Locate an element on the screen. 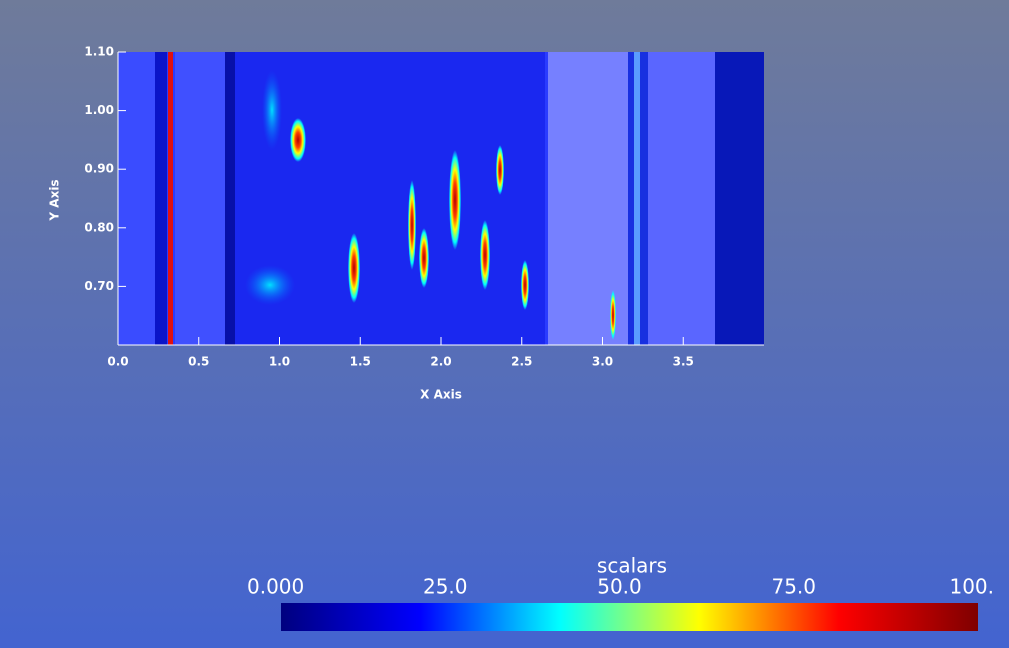 The height and width of the screenshot is (648, 1009). y-tick-label: 1.10 is located at coordinates (99, 52).